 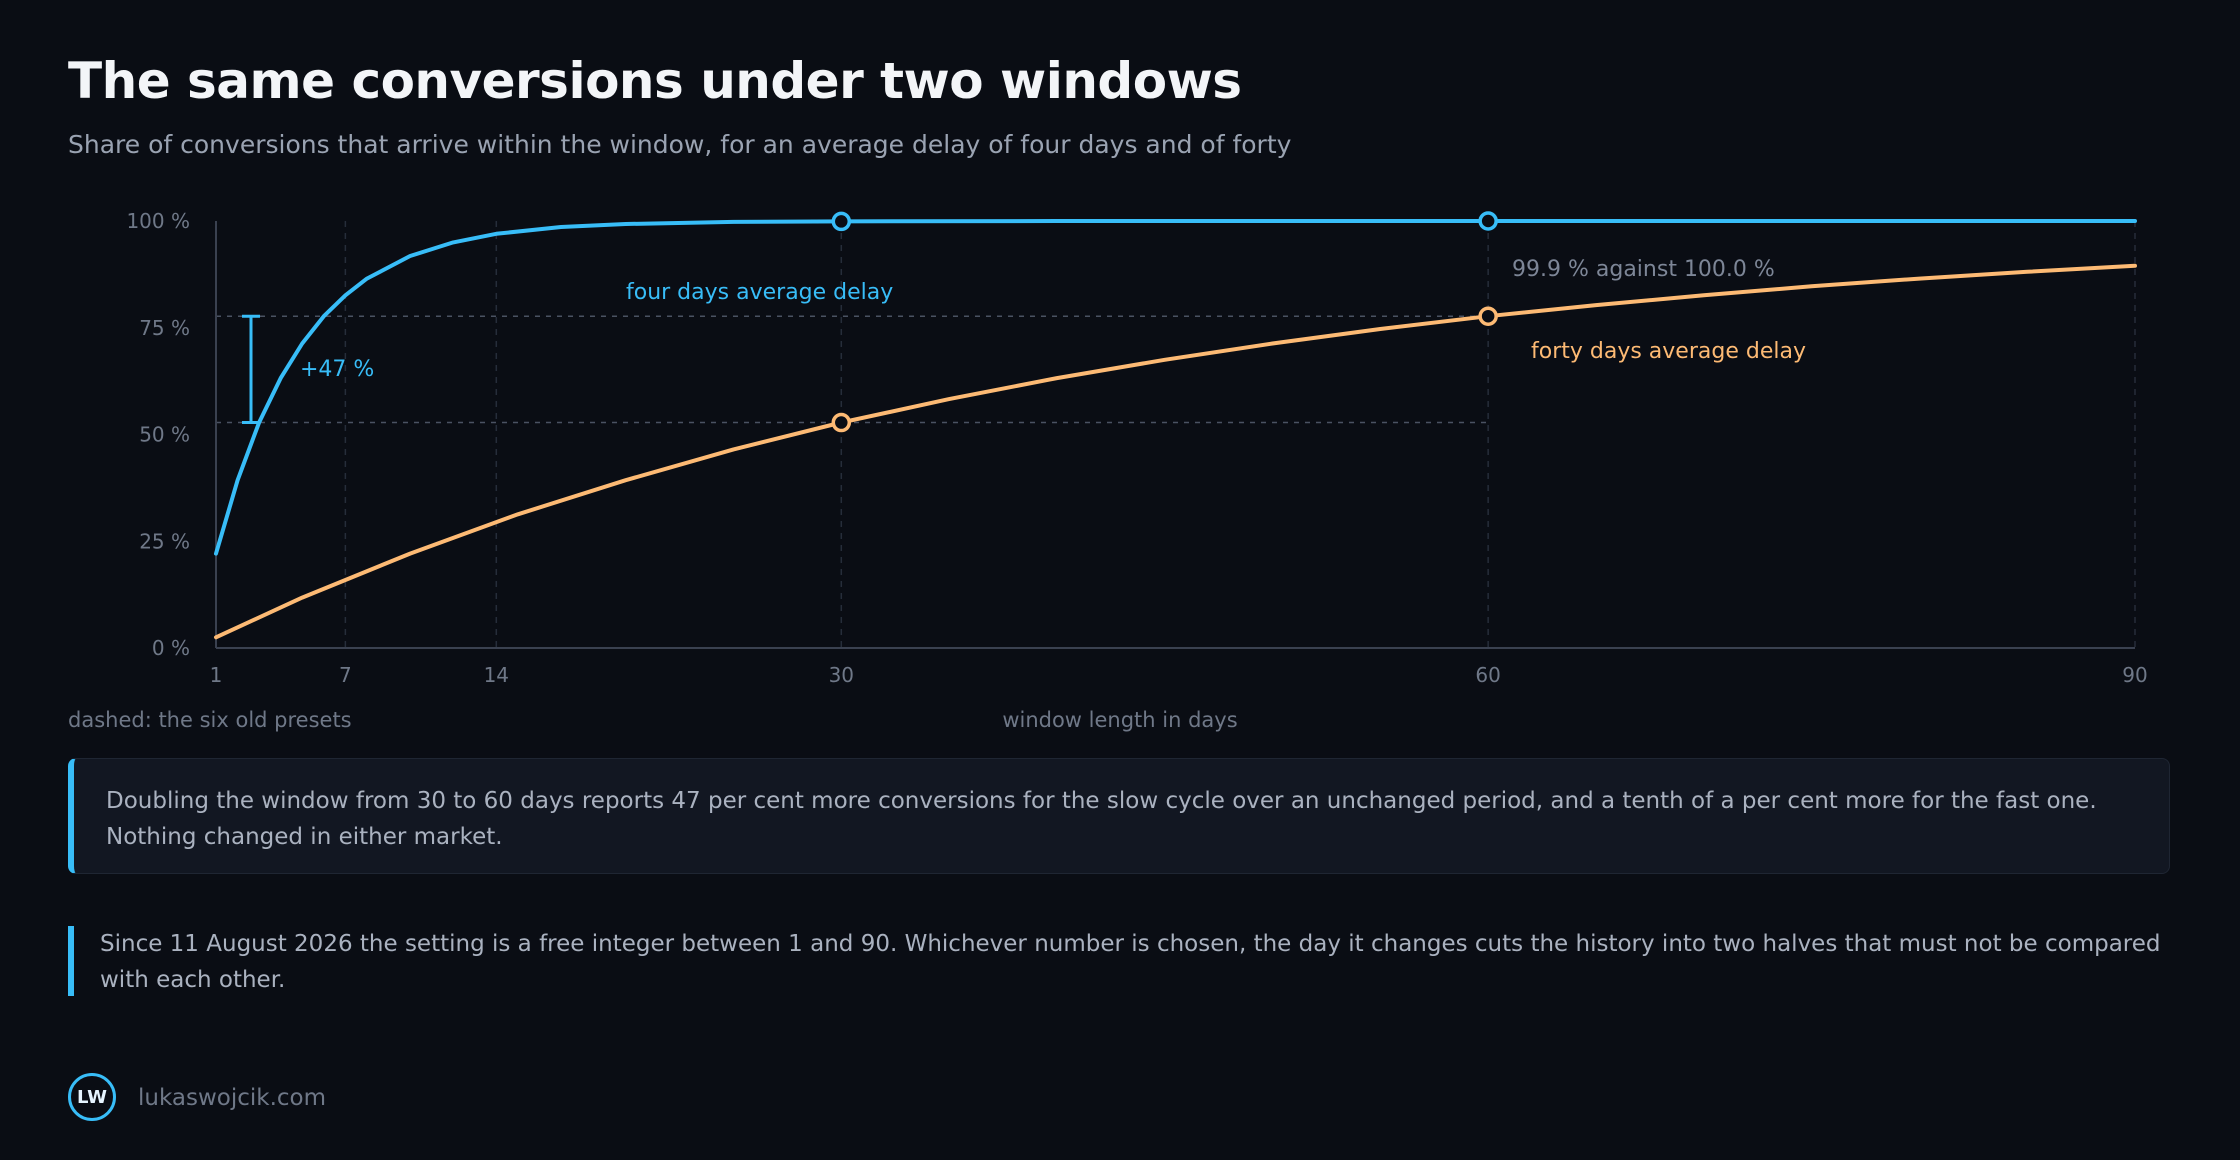 I want to click on y-tick-label-75: 75 %, so click(x=164, y=328).